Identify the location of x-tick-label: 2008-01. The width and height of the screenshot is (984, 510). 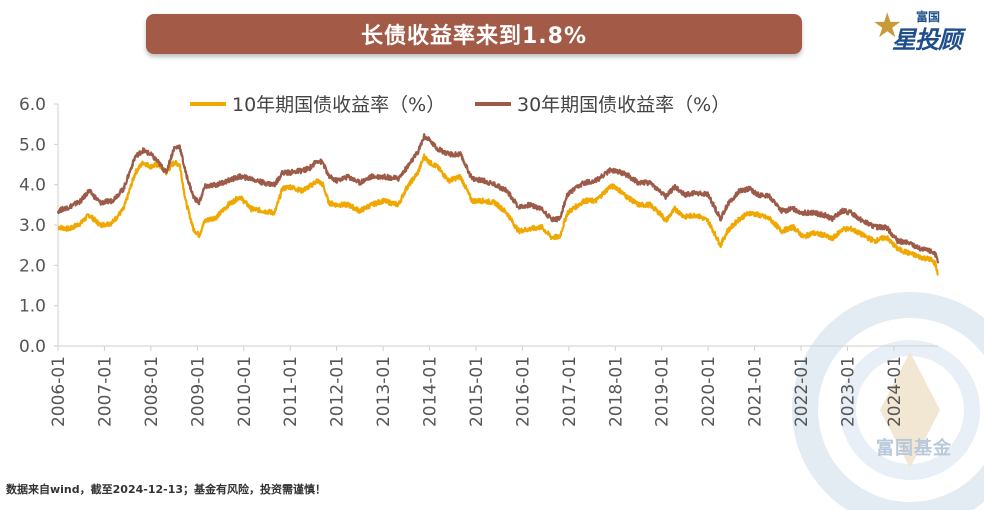
(152, 391).